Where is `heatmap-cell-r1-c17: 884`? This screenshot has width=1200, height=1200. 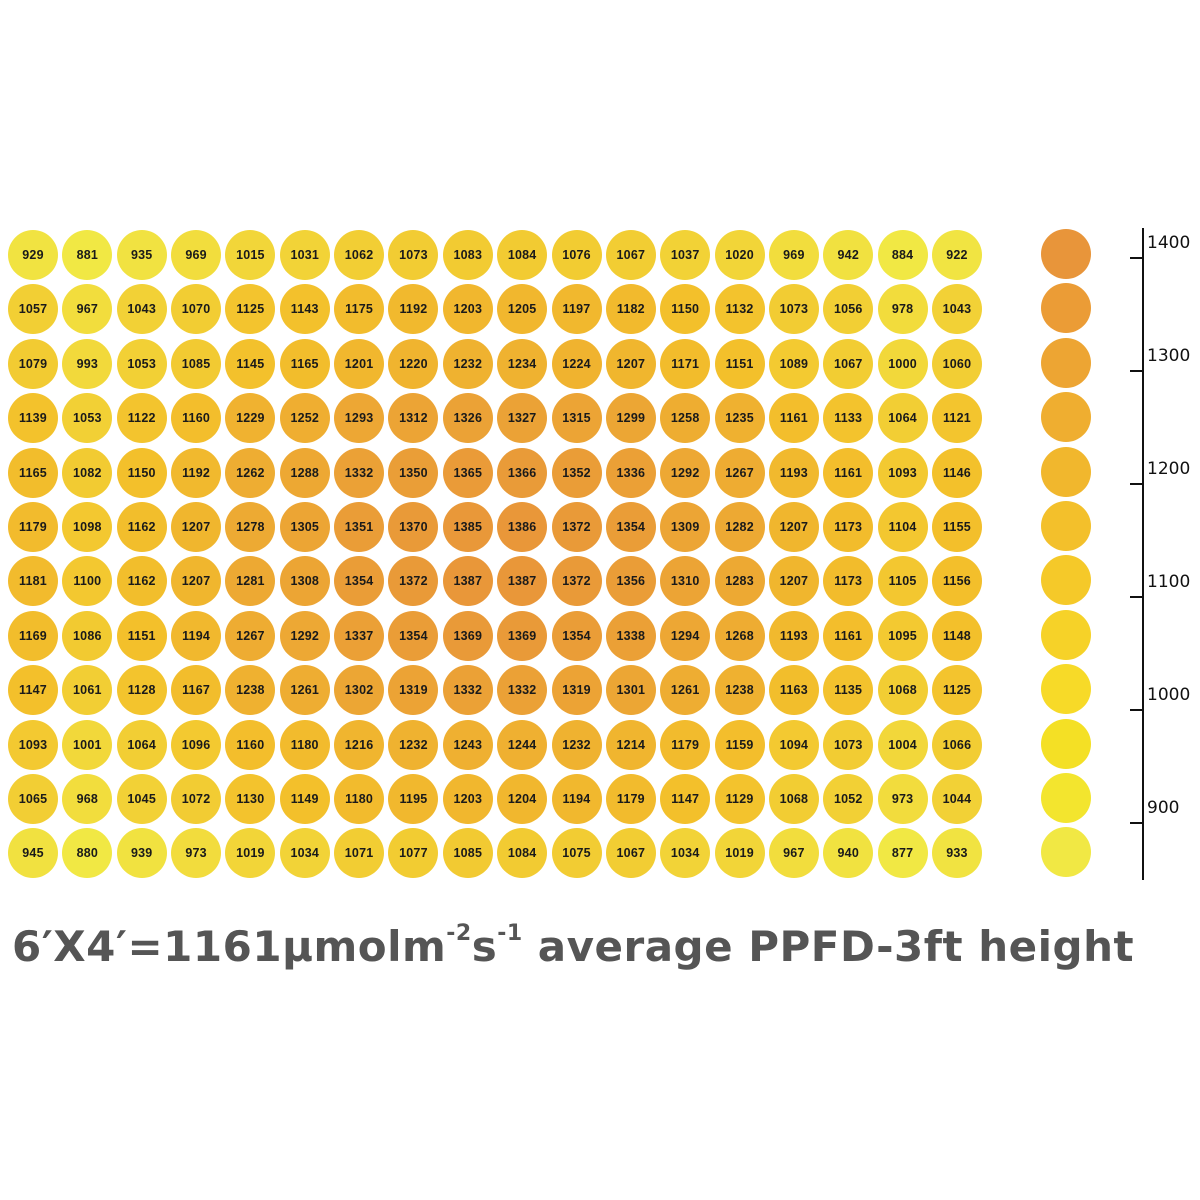 heatmap-cell-r1-c17: 884 is located at coordinates (902, 255).